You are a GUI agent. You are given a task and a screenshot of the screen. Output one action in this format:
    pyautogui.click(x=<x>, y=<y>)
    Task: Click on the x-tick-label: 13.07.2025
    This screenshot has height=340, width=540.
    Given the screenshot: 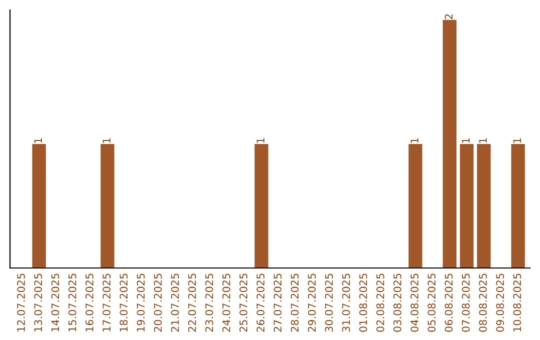 What is the action you would take?
    pyautogui.click(x=38, y=303)
    